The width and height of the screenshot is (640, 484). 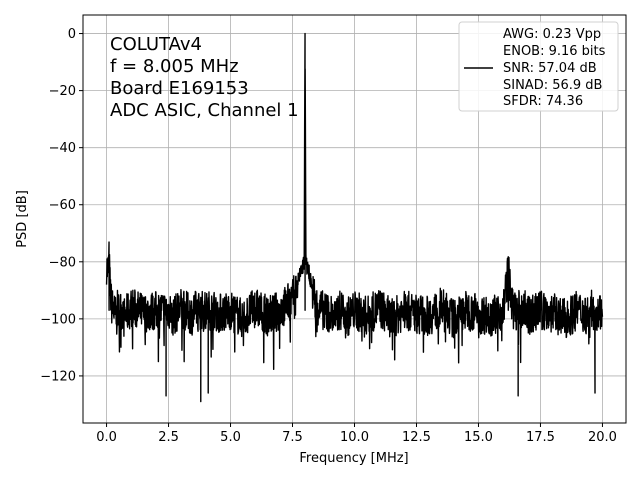 What do you see at coordinates (62, 205) in the screenshot?
I see `y-tick-label: −60` at bounding box center [62, 205].